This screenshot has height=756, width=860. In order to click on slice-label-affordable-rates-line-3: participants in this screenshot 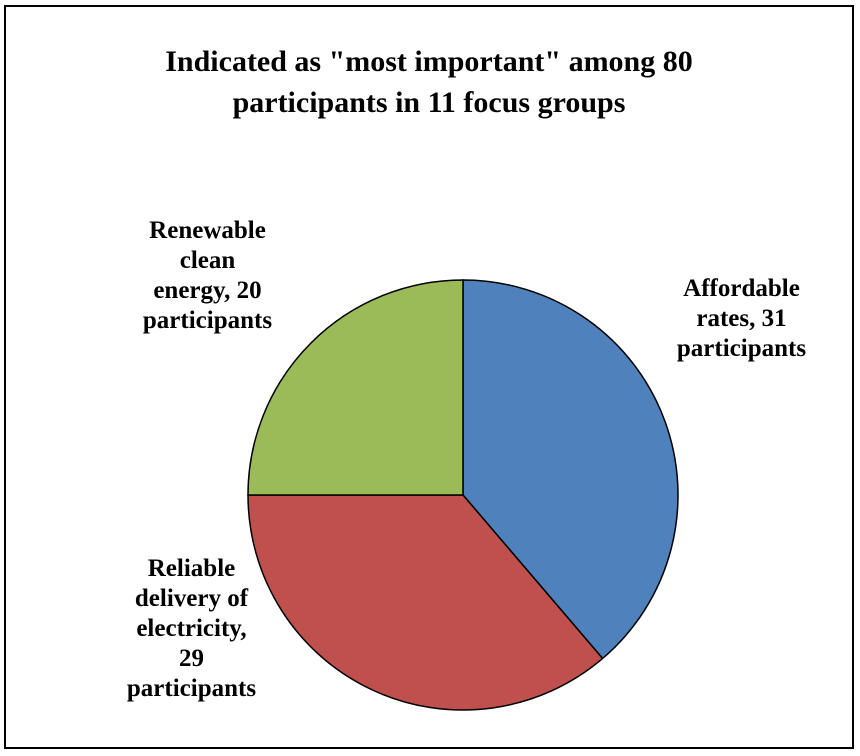, I will do `click(741, 348)`.